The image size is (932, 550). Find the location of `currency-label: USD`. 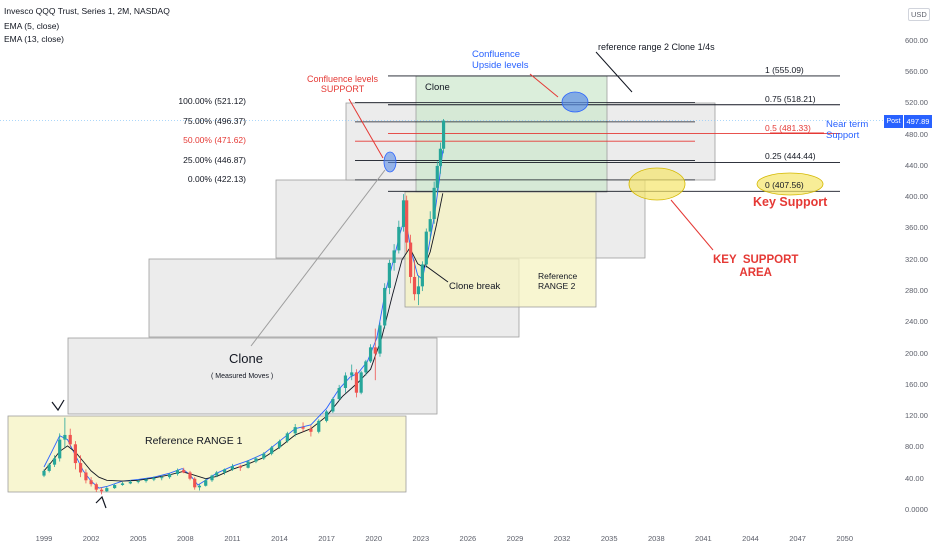

currency-label: USD is located at coordinates (919, 14).